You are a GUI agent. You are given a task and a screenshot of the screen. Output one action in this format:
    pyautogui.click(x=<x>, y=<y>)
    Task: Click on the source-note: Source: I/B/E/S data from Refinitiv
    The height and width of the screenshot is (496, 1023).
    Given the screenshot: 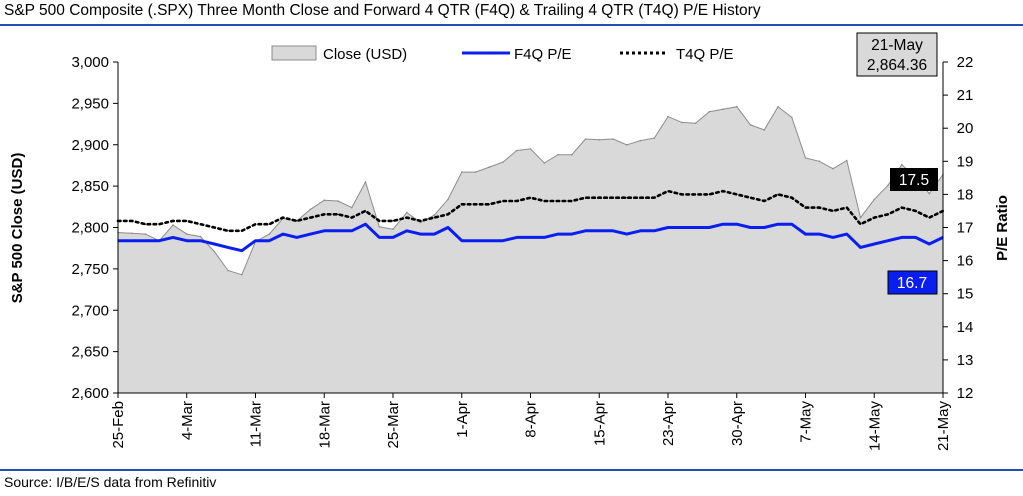 What is the action you would take?
    pyautogui.click(x=110, y=482)
    